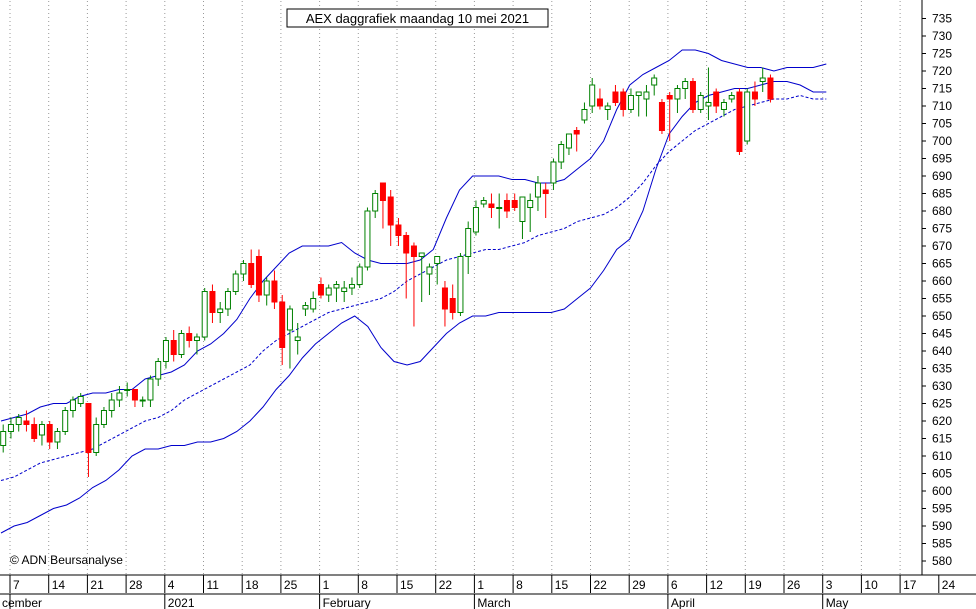 The image size is (976, 609). I want to click on month-label: February, so click(347, 602).